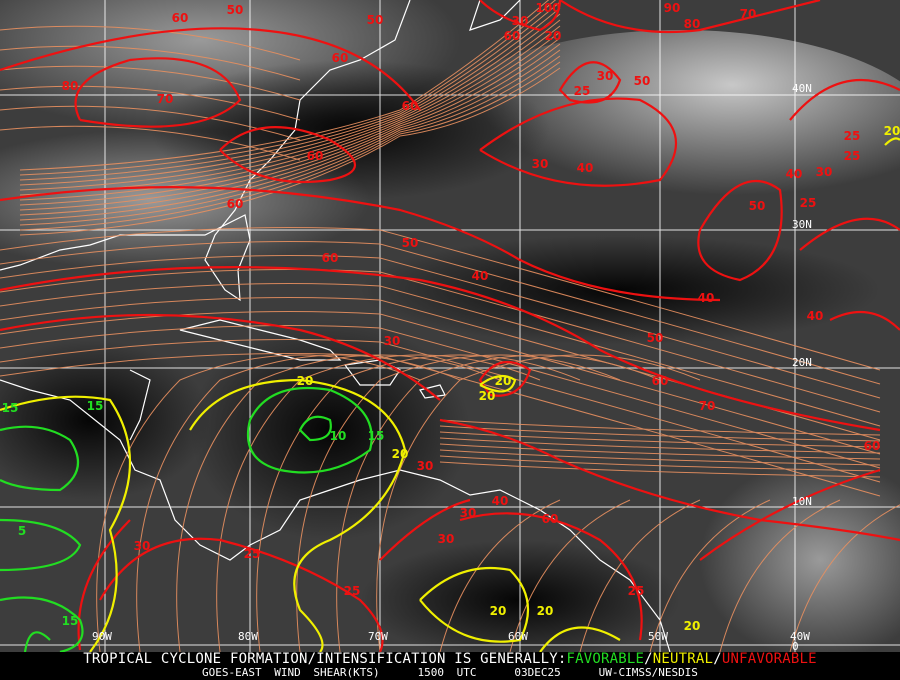  What do you see at coordinates (658, 636) in the screenshot?
I see `lon-label: 50W` at bounding box center [658, 636].